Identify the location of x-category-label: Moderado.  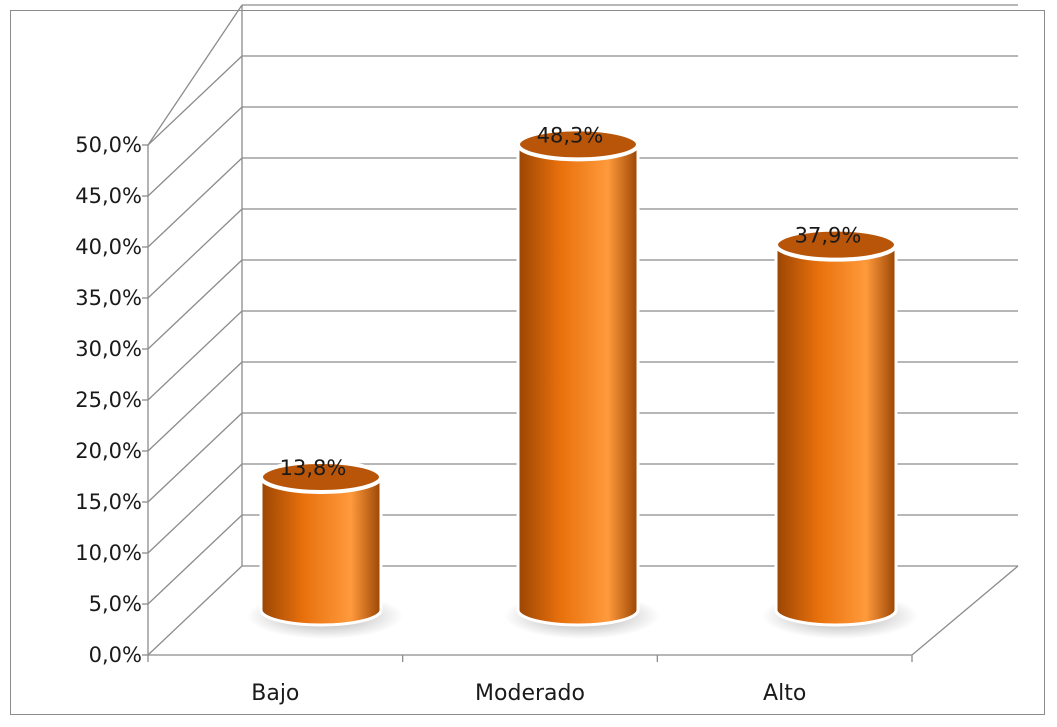
(530, 693).